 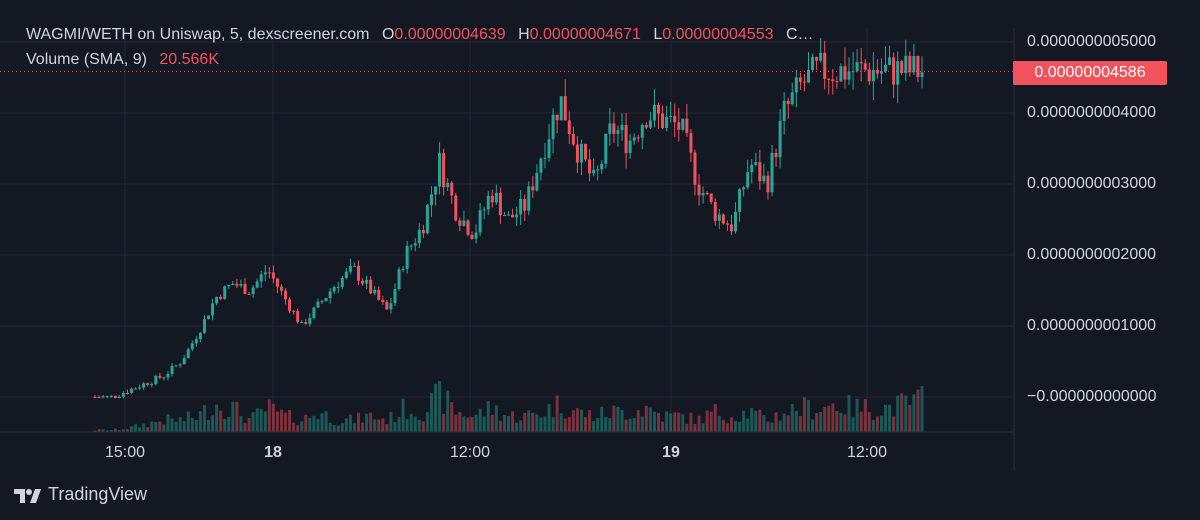 What do you see at coordinates (658, 34) in the screenshot?
I see `low-label: L` at bounding box center [658, 34].